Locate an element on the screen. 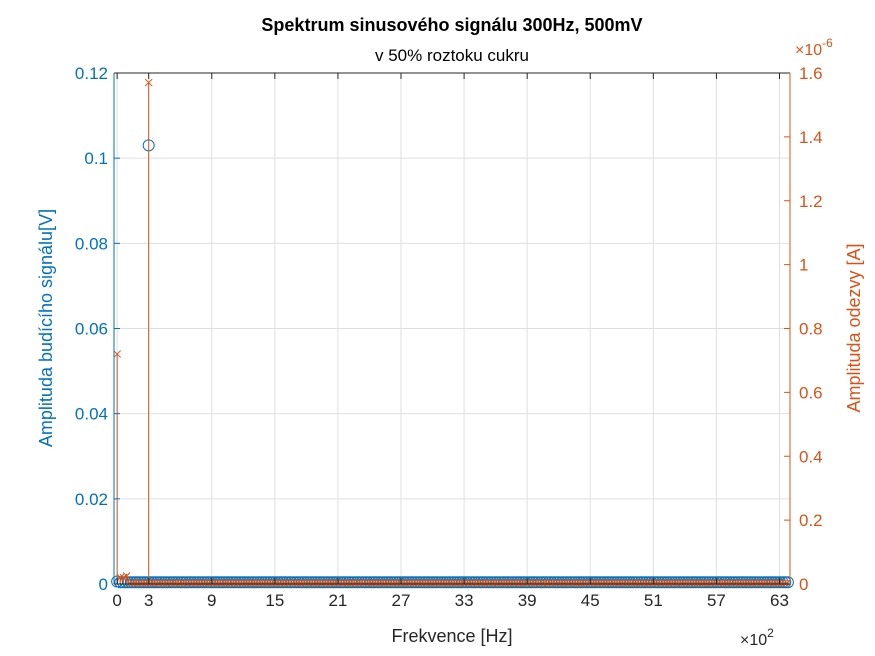 The height and width of the screenshot is (656, 875). y-right-tick-label: 0.2 is located at coordinates (811, 520).